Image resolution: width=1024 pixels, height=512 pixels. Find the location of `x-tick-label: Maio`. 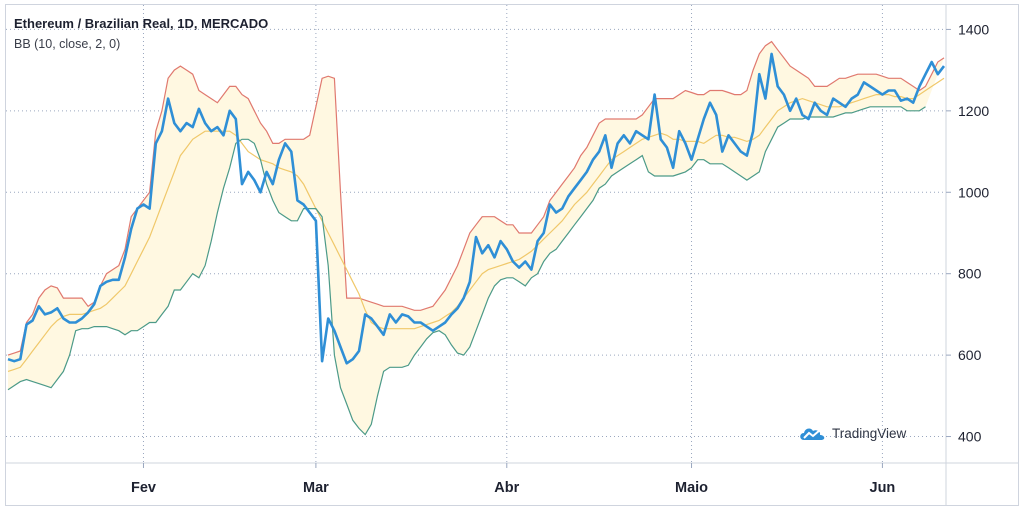

x-tick-label: Maio is located at coordinates (691, 488).